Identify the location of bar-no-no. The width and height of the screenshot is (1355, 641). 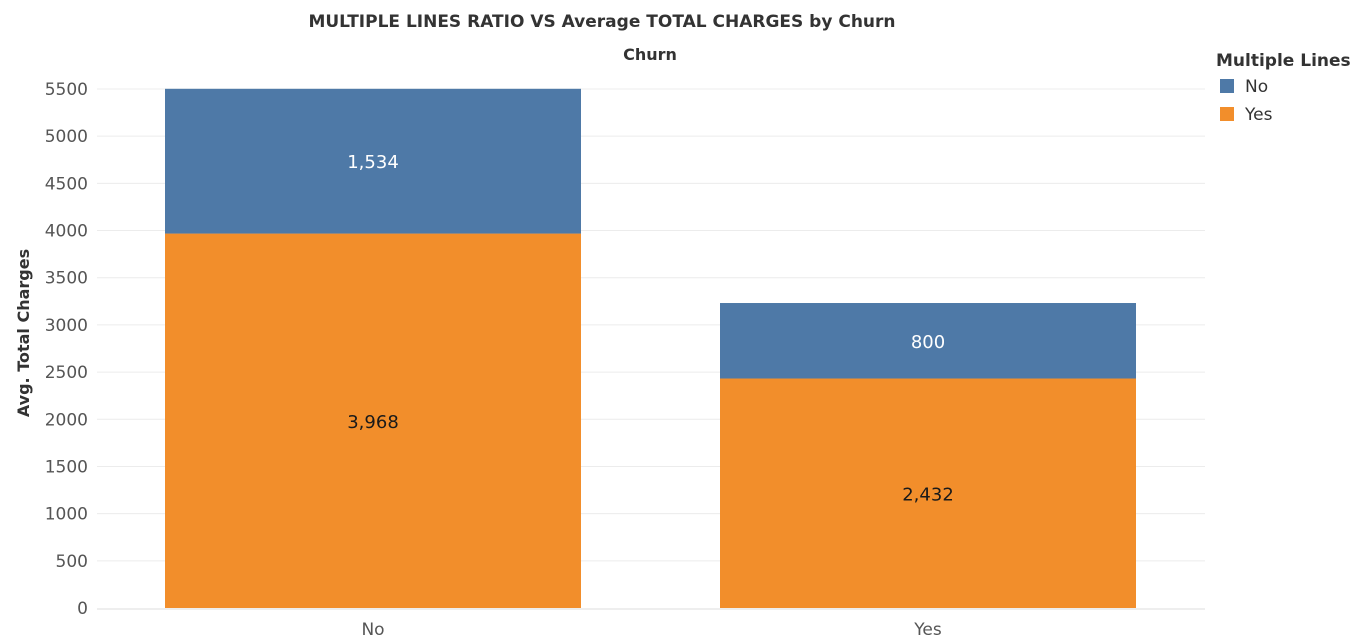
(373, 161).